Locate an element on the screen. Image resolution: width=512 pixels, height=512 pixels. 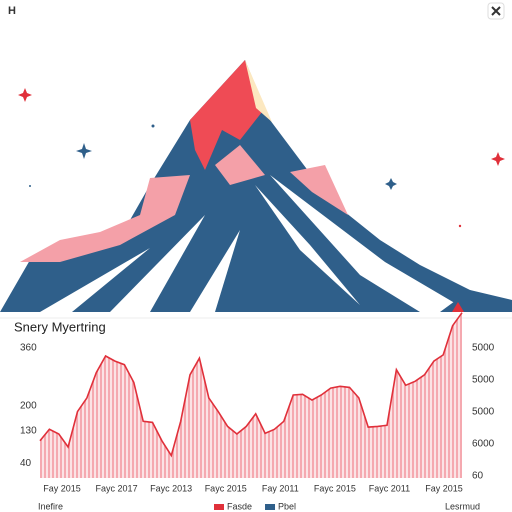
y-tick-label: 40 is located at coordinates (26, 463).